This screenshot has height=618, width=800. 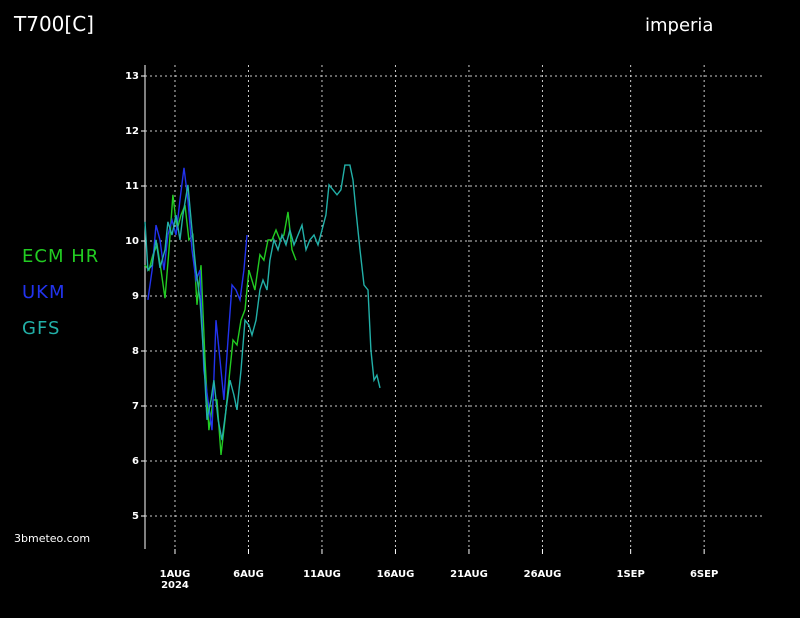 I want to click on x-tick-label: 1SEP, so click(x=630, y=574).